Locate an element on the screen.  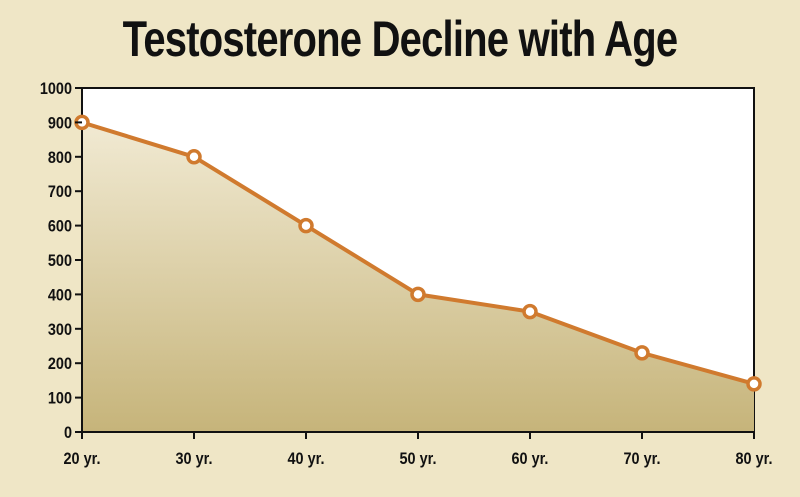
chart-title: Testosterone Decline with Age is located at coordinates (400, 39).